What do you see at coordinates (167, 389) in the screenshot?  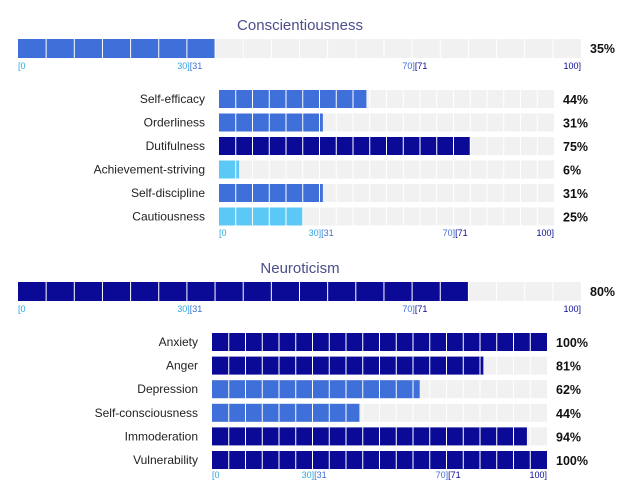 I see `neuroticism-label-depression: Depression` at bounding box center [167, 389].